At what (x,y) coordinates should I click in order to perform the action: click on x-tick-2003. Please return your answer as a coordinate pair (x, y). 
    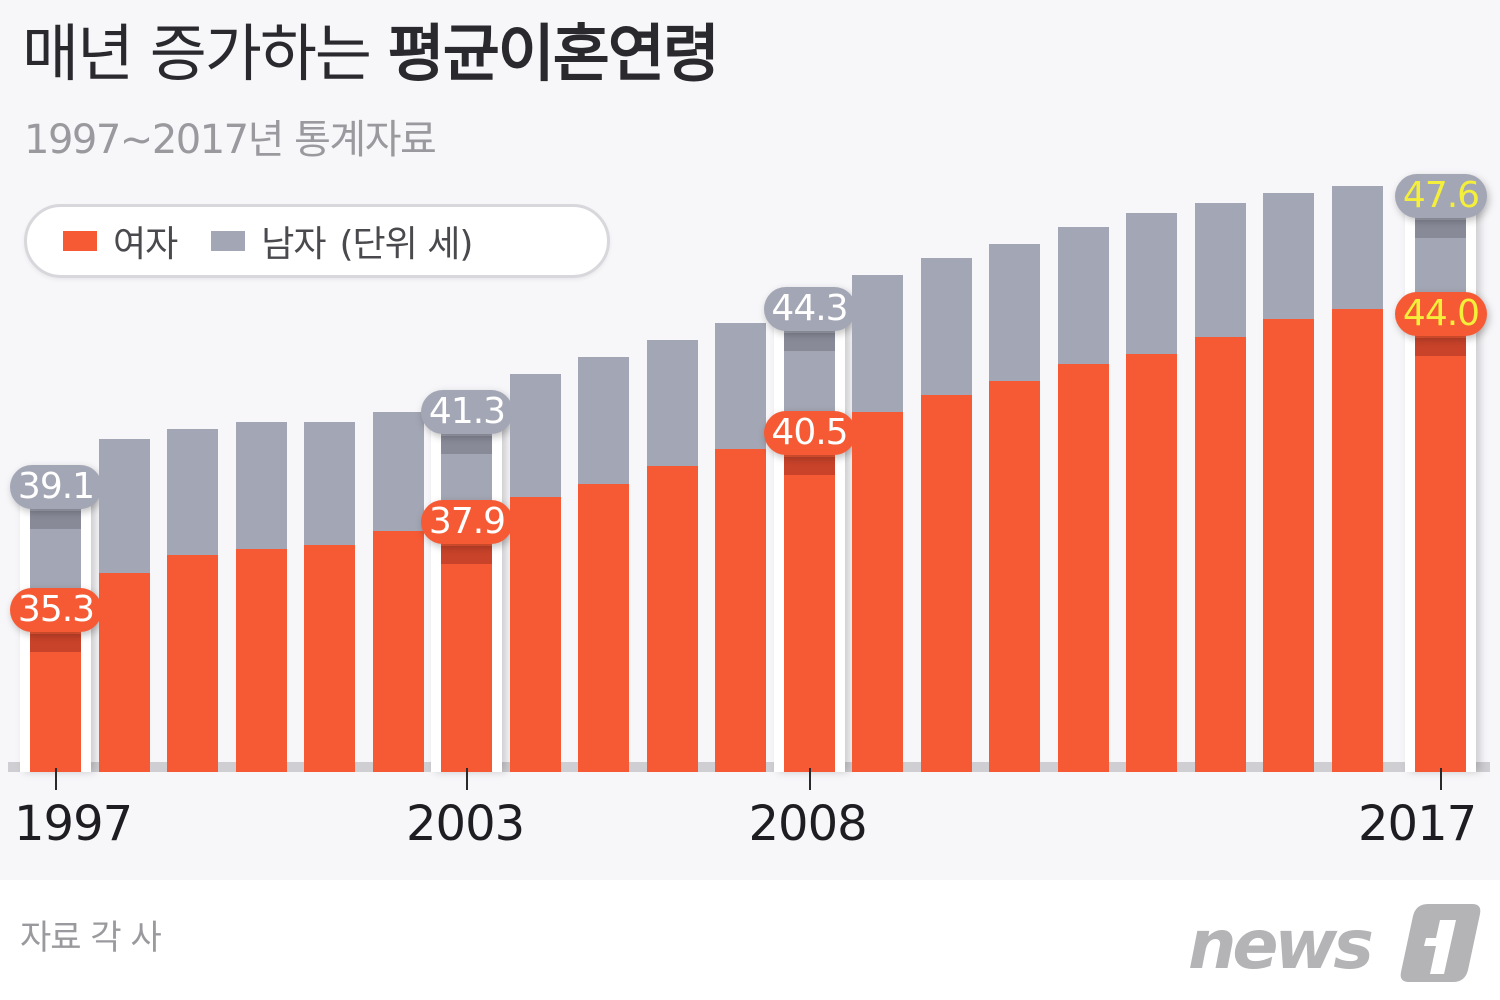
    Looking at the image, I should click on (467, 779).